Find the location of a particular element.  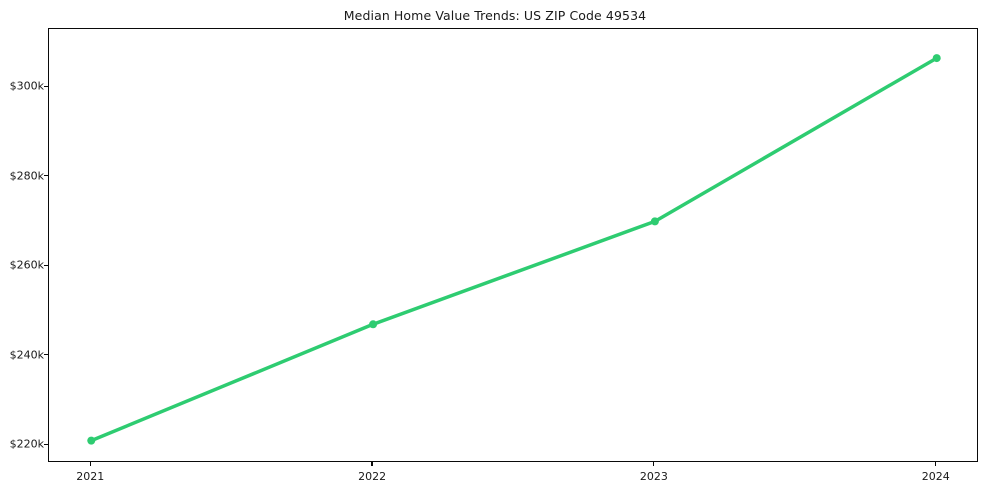

x-axis-tick-label: 2021 is located at coordinates (90, 476).